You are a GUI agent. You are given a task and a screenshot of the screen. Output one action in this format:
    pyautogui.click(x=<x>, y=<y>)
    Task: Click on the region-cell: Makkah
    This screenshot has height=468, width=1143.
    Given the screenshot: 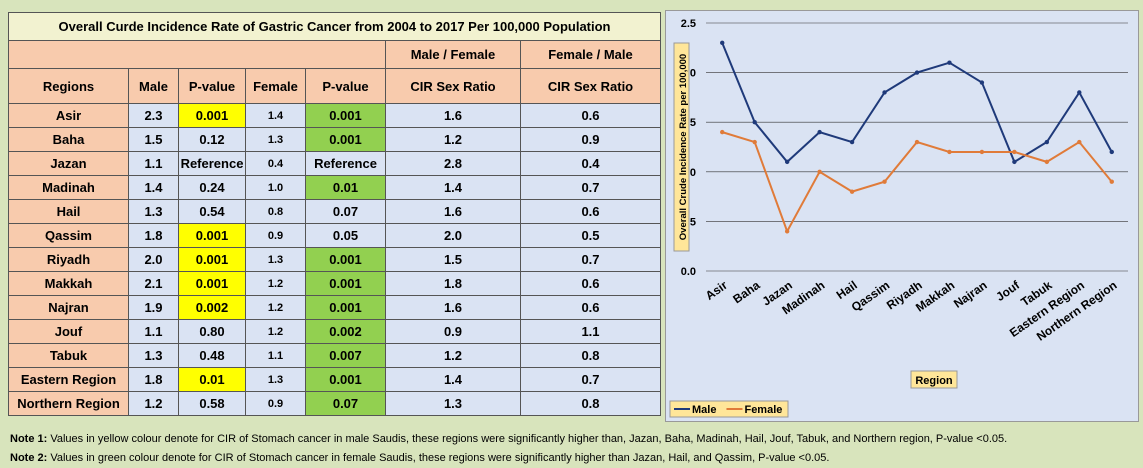 What is the action you would take?
    pyautogui.click(x=68, y=283)
    